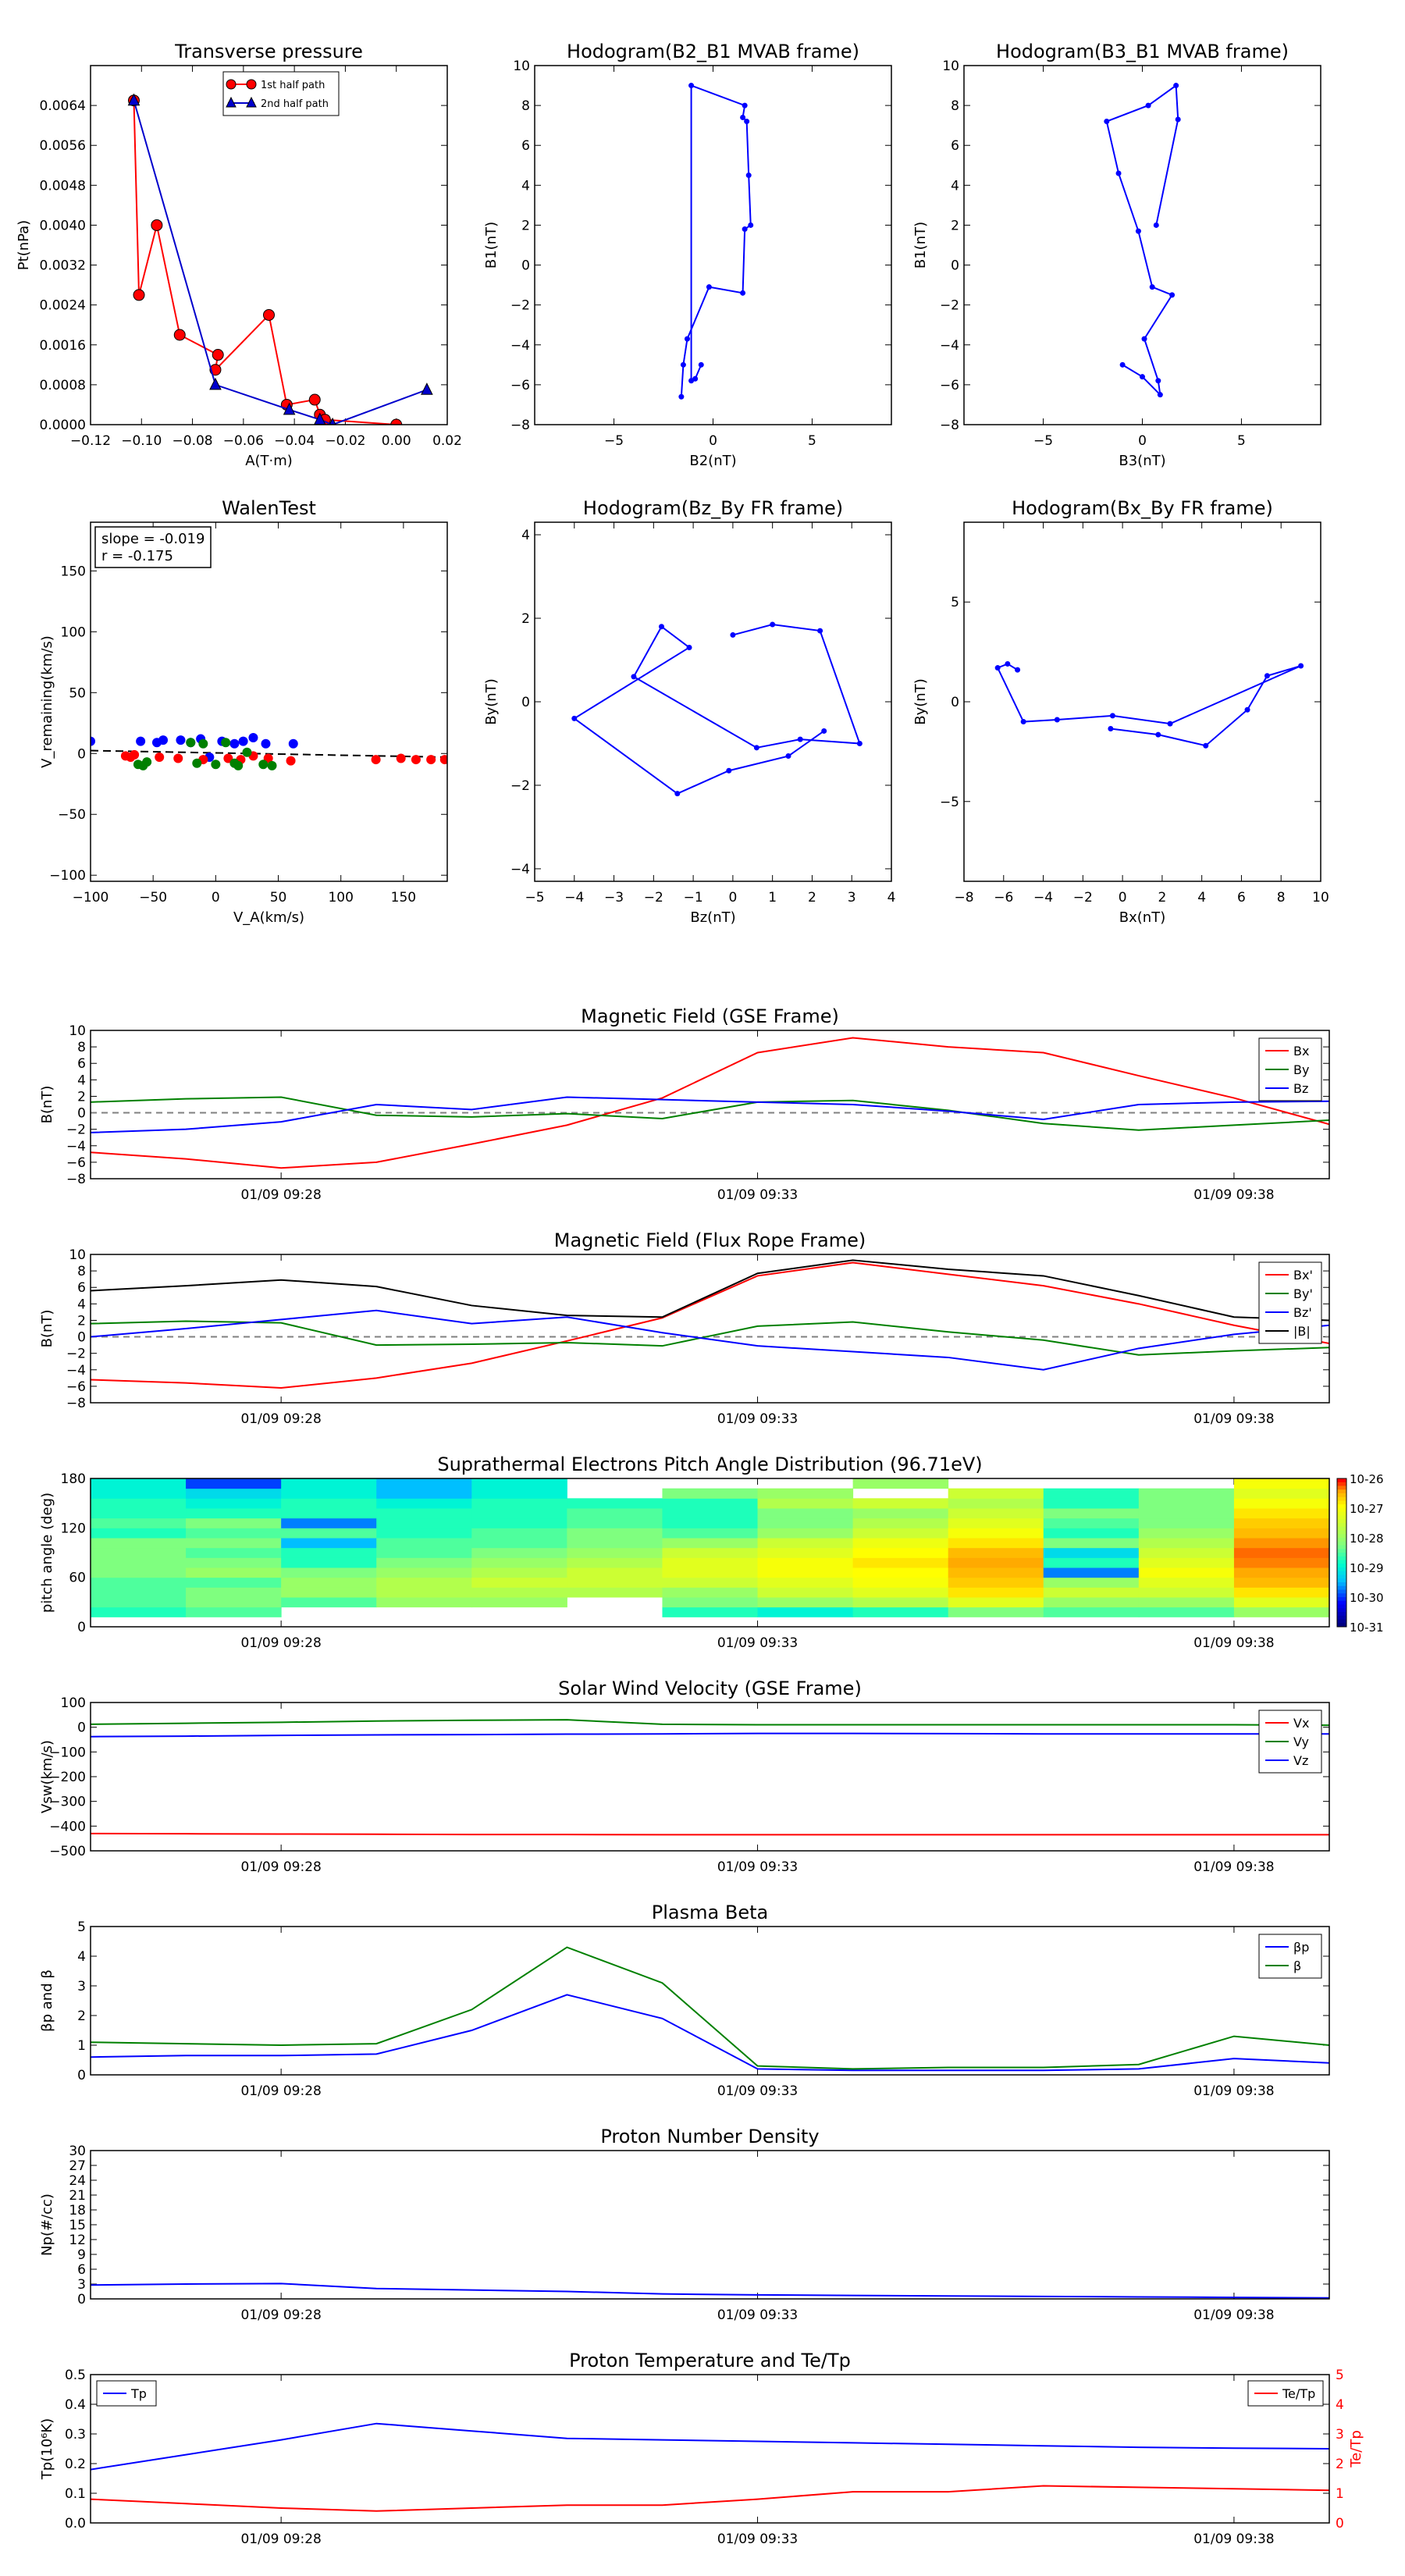 This screenshot has width=1405, height=2576. What do you see at coordinates (77, 2240) in the screenshot?
I see `y-tick-label: 12` at bounding box center [77, 2240].